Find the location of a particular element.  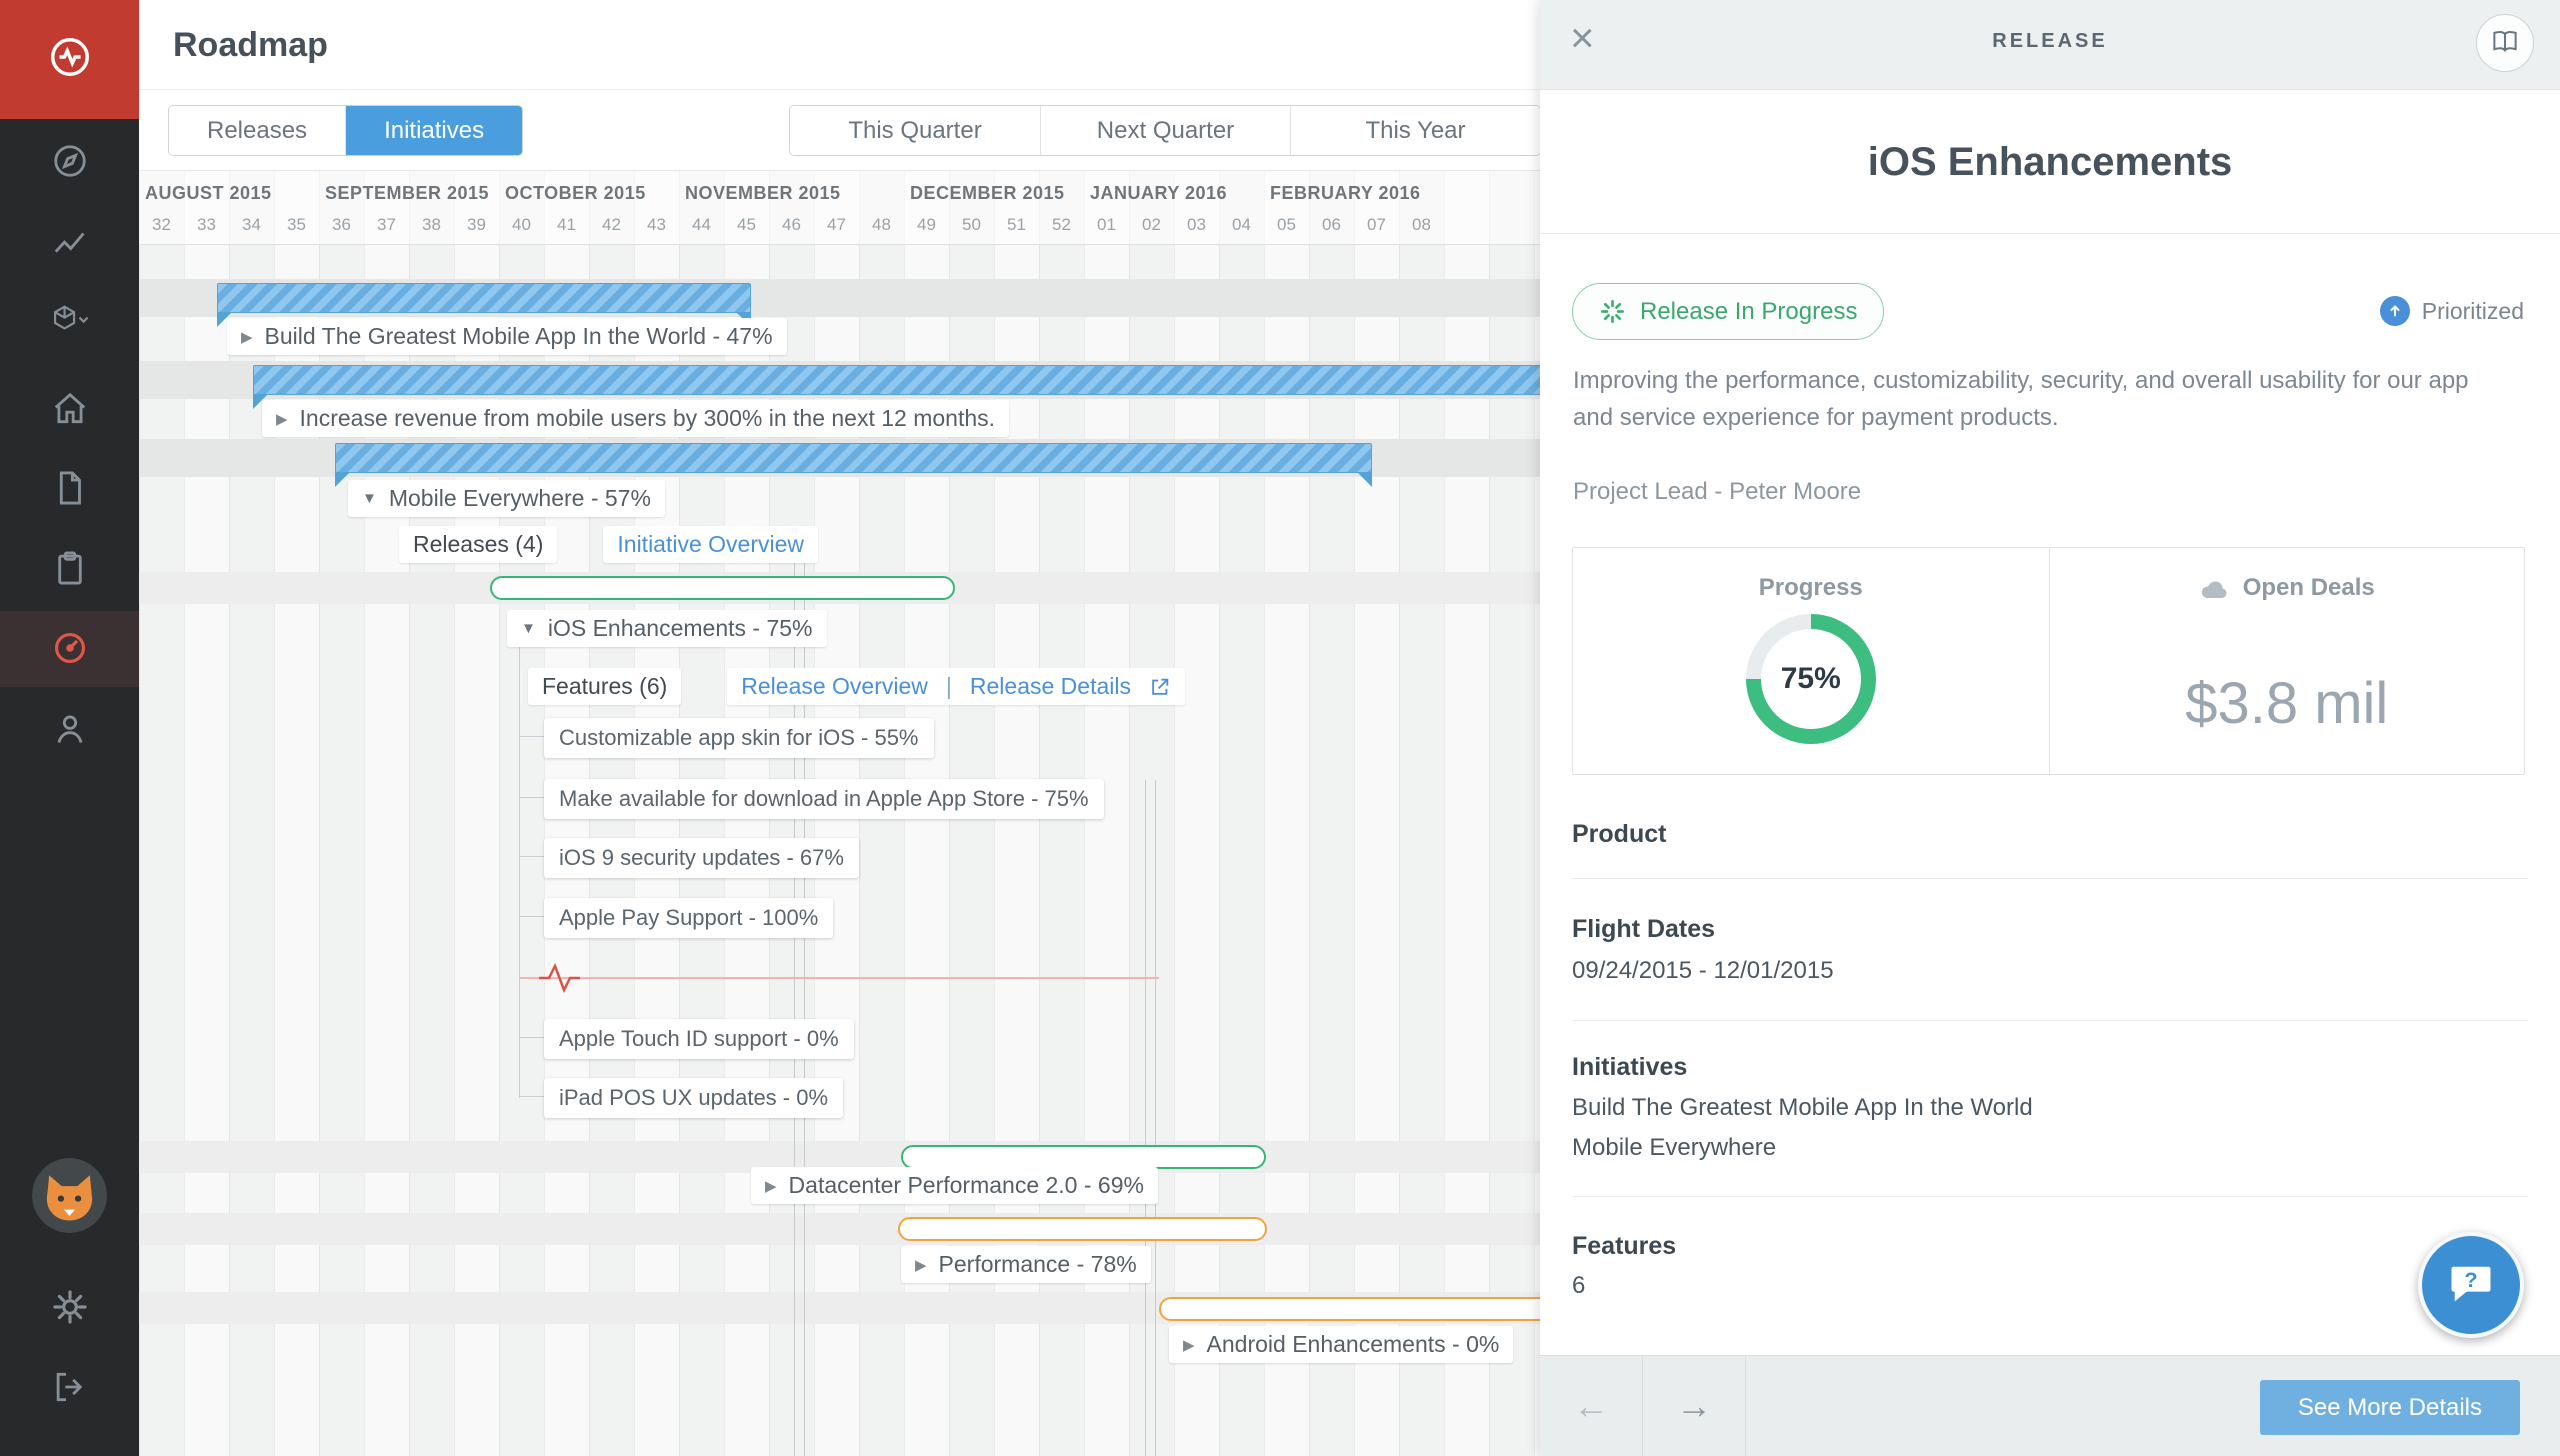

week-label: 34 is located at coordinates (251, 224).